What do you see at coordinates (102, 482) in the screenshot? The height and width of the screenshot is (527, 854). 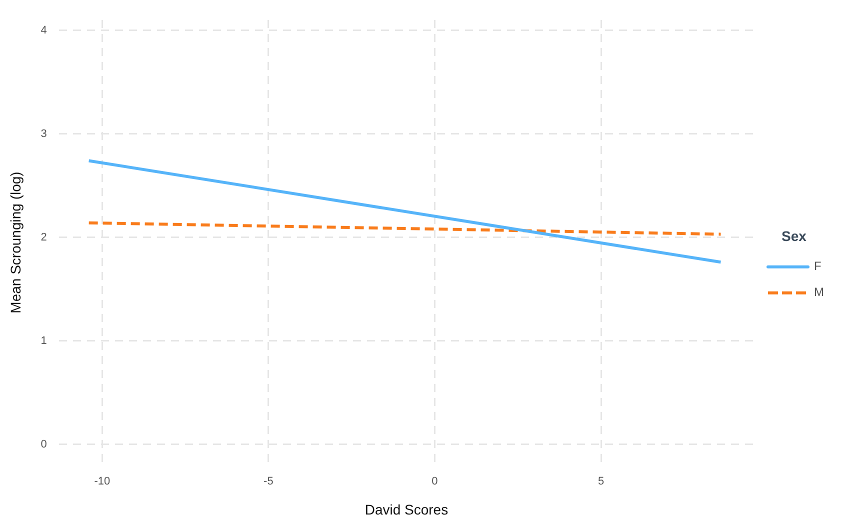 I see `x-tick-label: -10` at bounding box center [102, 482].